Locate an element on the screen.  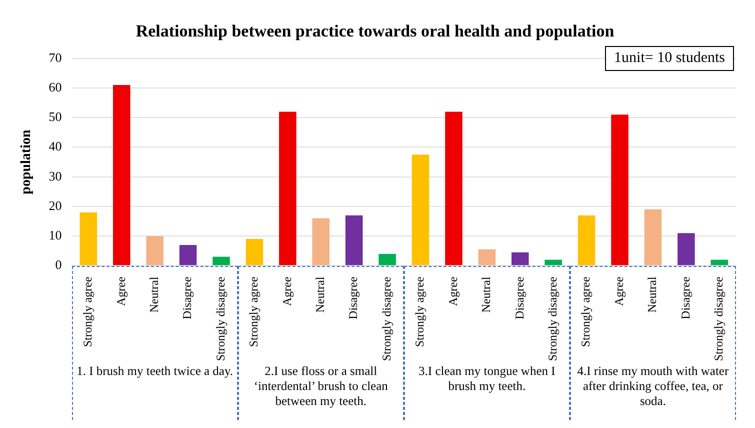
text: 2.I use floss or a small ‘interdental’ brush to clean between my teeth. is located at coordinates (320, 386).